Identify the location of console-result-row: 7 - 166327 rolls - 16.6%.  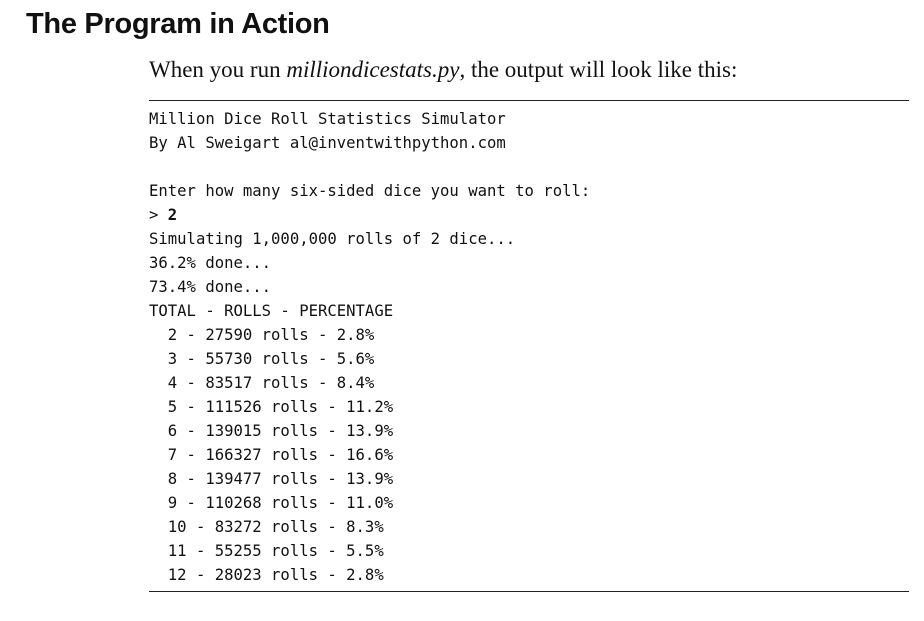
(271, 455).